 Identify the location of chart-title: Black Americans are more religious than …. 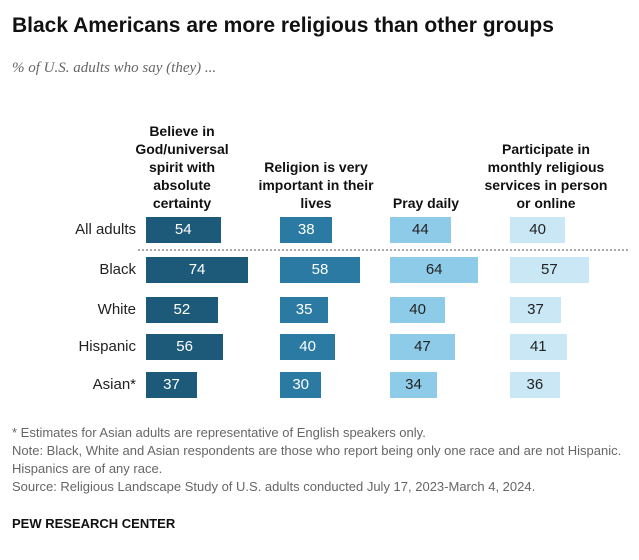
(283, 25).